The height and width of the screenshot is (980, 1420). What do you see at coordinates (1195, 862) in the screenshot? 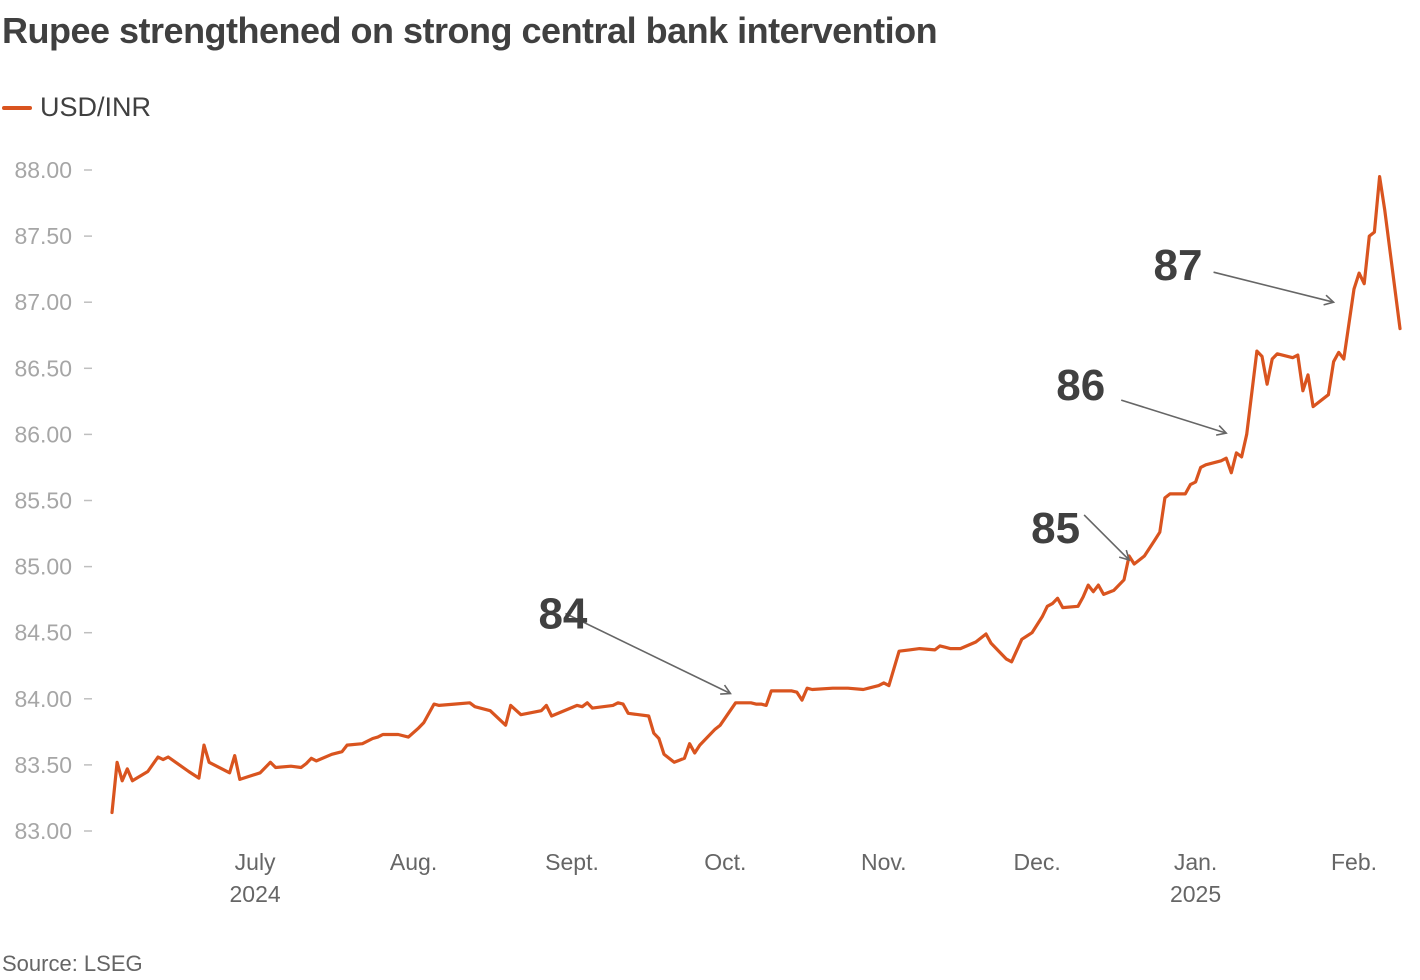
I see `x-tick-label: Jan.` at bounding box center [1195, 862].